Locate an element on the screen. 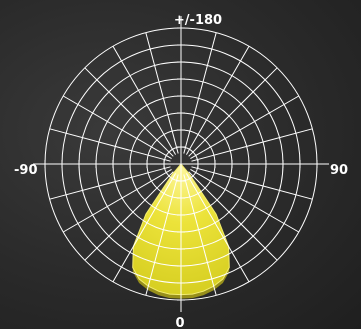  angle-label-left: -90 is located at coordinates (26, 170).